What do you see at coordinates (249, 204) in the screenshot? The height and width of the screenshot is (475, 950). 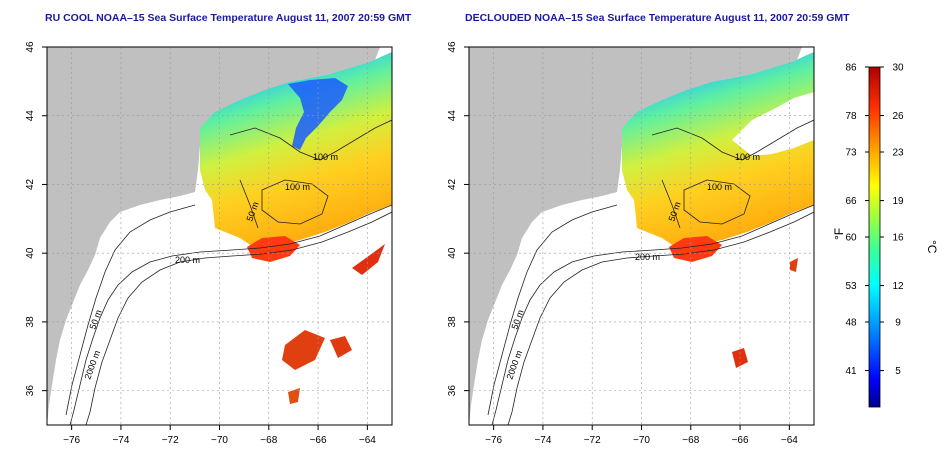 I see `left-map-contour-50m-bank` at bounding box center [249, 204].